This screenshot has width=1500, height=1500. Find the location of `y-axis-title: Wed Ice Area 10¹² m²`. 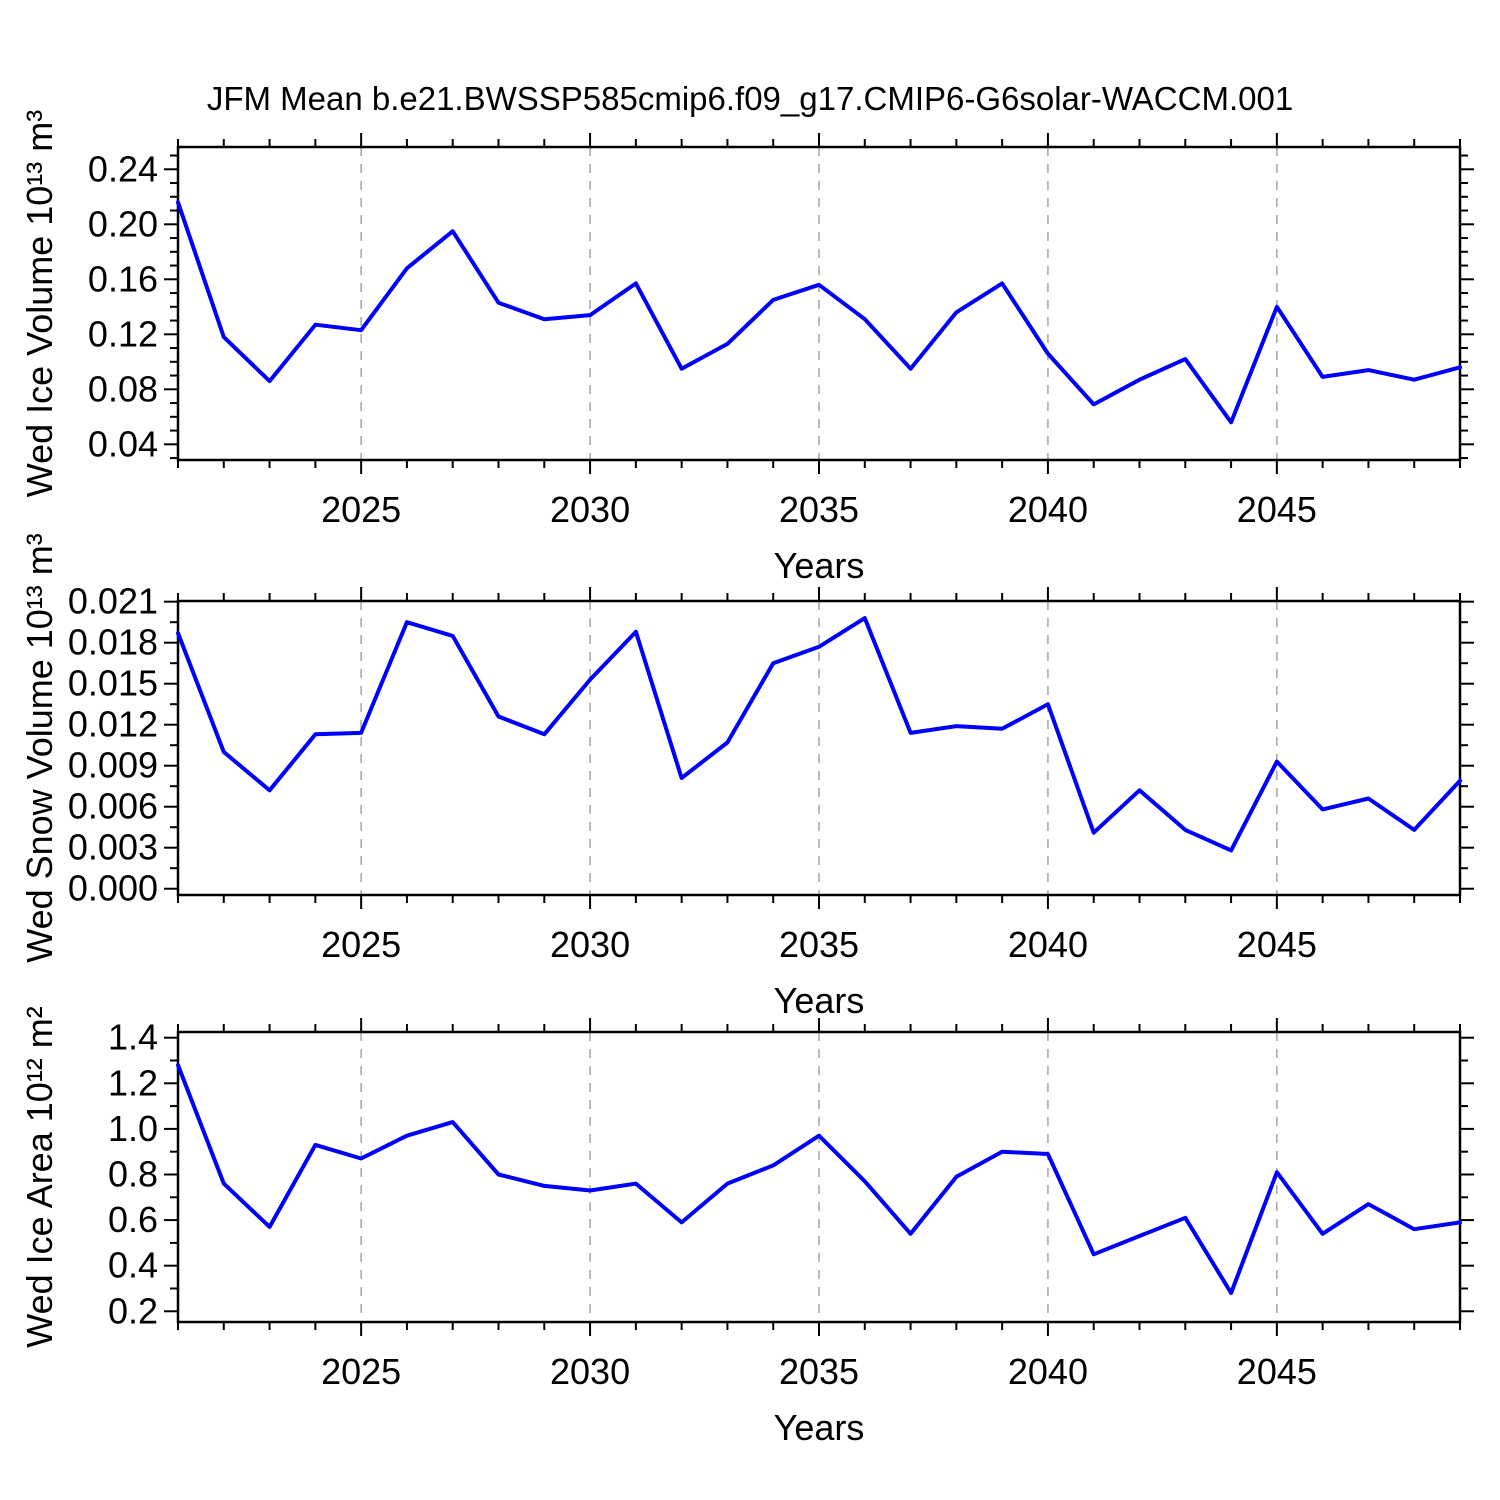

y-axis-title: Wed Ice Area 10¹² m² is located at coordinates (39, 1176).